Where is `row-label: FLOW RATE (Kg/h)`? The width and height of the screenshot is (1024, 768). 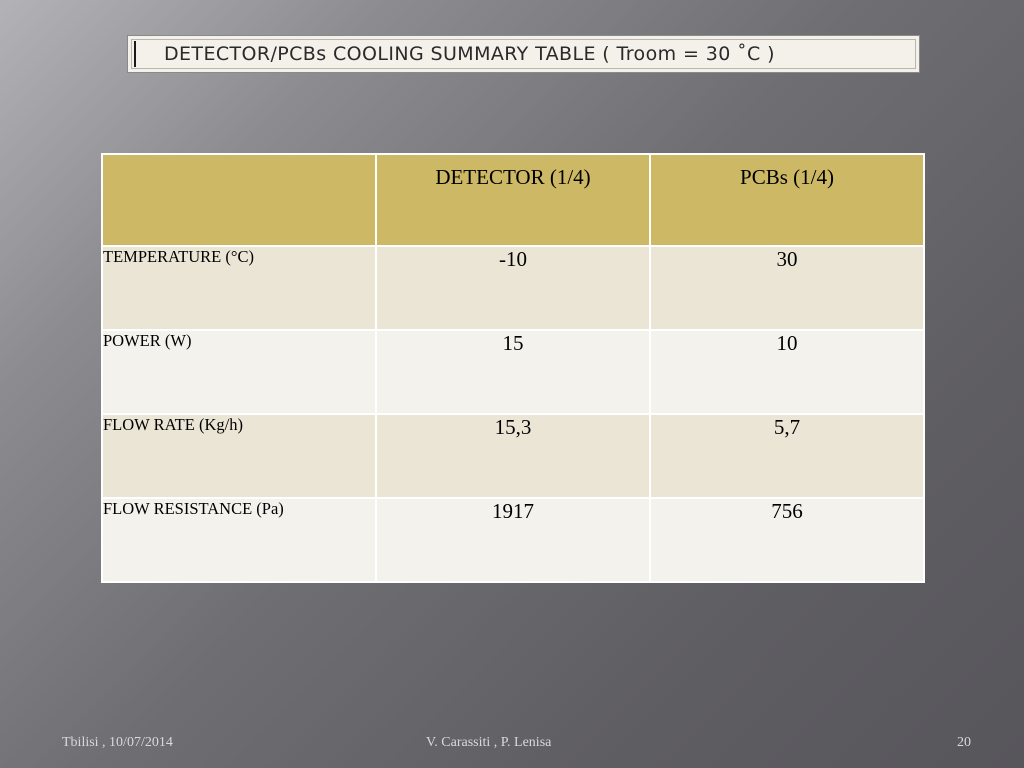 row-label: FLOW RATE (Kg/h) is located at coordinates (239, 456).